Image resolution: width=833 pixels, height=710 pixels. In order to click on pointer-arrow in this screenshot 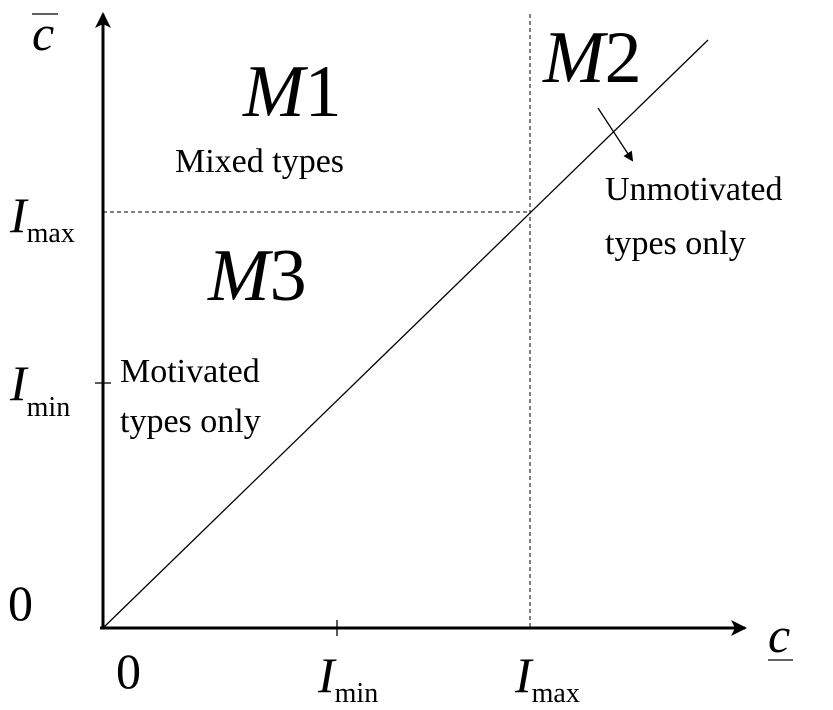, I will do `click(615, 134)`.